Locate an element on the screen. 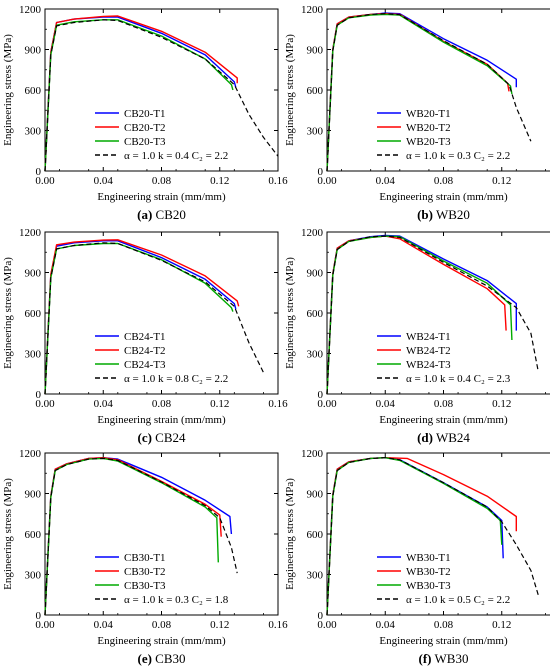 This screenshot has height=667, width=550. panel-caption-name: CB30 is located at coordinates (169, 658).